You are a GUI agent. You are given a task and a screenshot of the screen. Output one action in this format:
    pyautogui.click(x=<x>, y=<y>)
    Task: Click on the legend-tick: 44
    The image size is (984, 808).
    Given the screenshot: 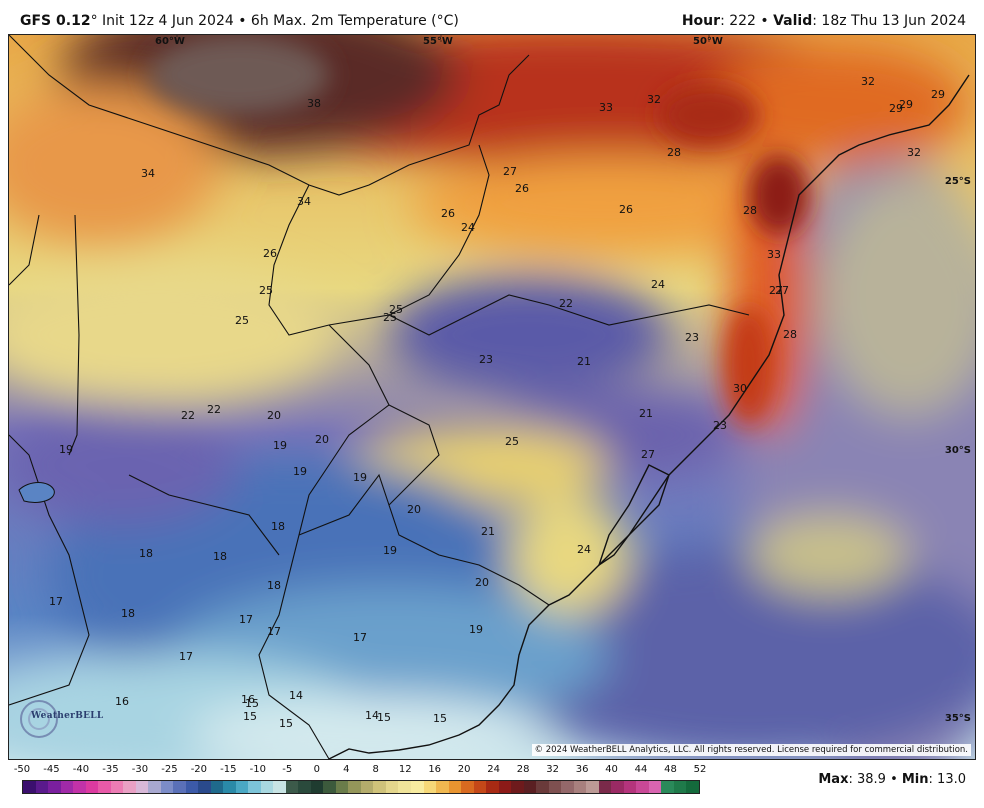 What is the action you would take?
    pyautogui.click(x=641, y=769)
    